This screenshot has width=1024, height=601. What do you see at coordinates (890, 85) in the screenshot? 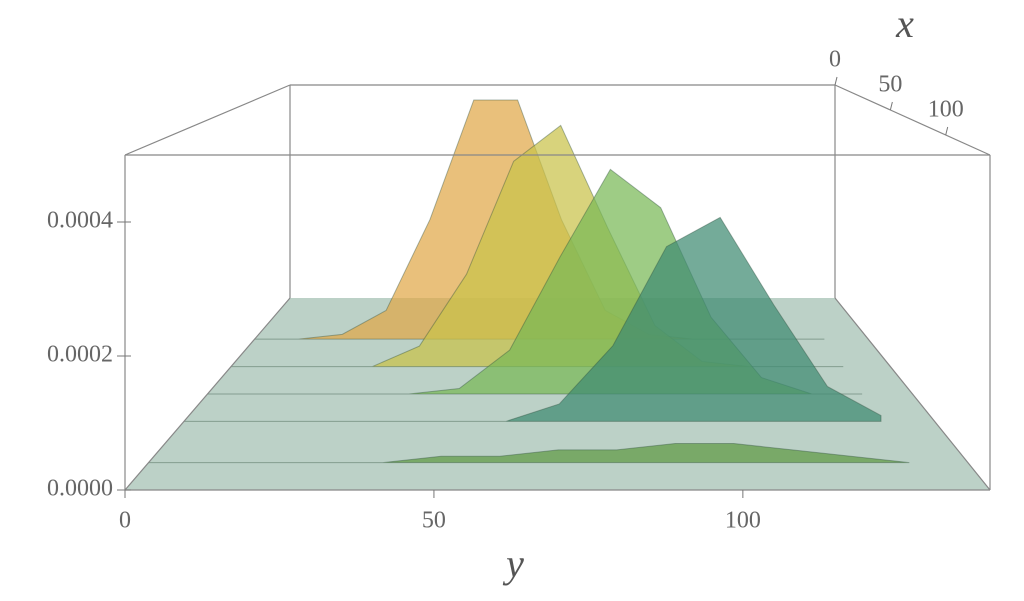
I see `x-tick-label: 50` at bounding box center [890, 85].